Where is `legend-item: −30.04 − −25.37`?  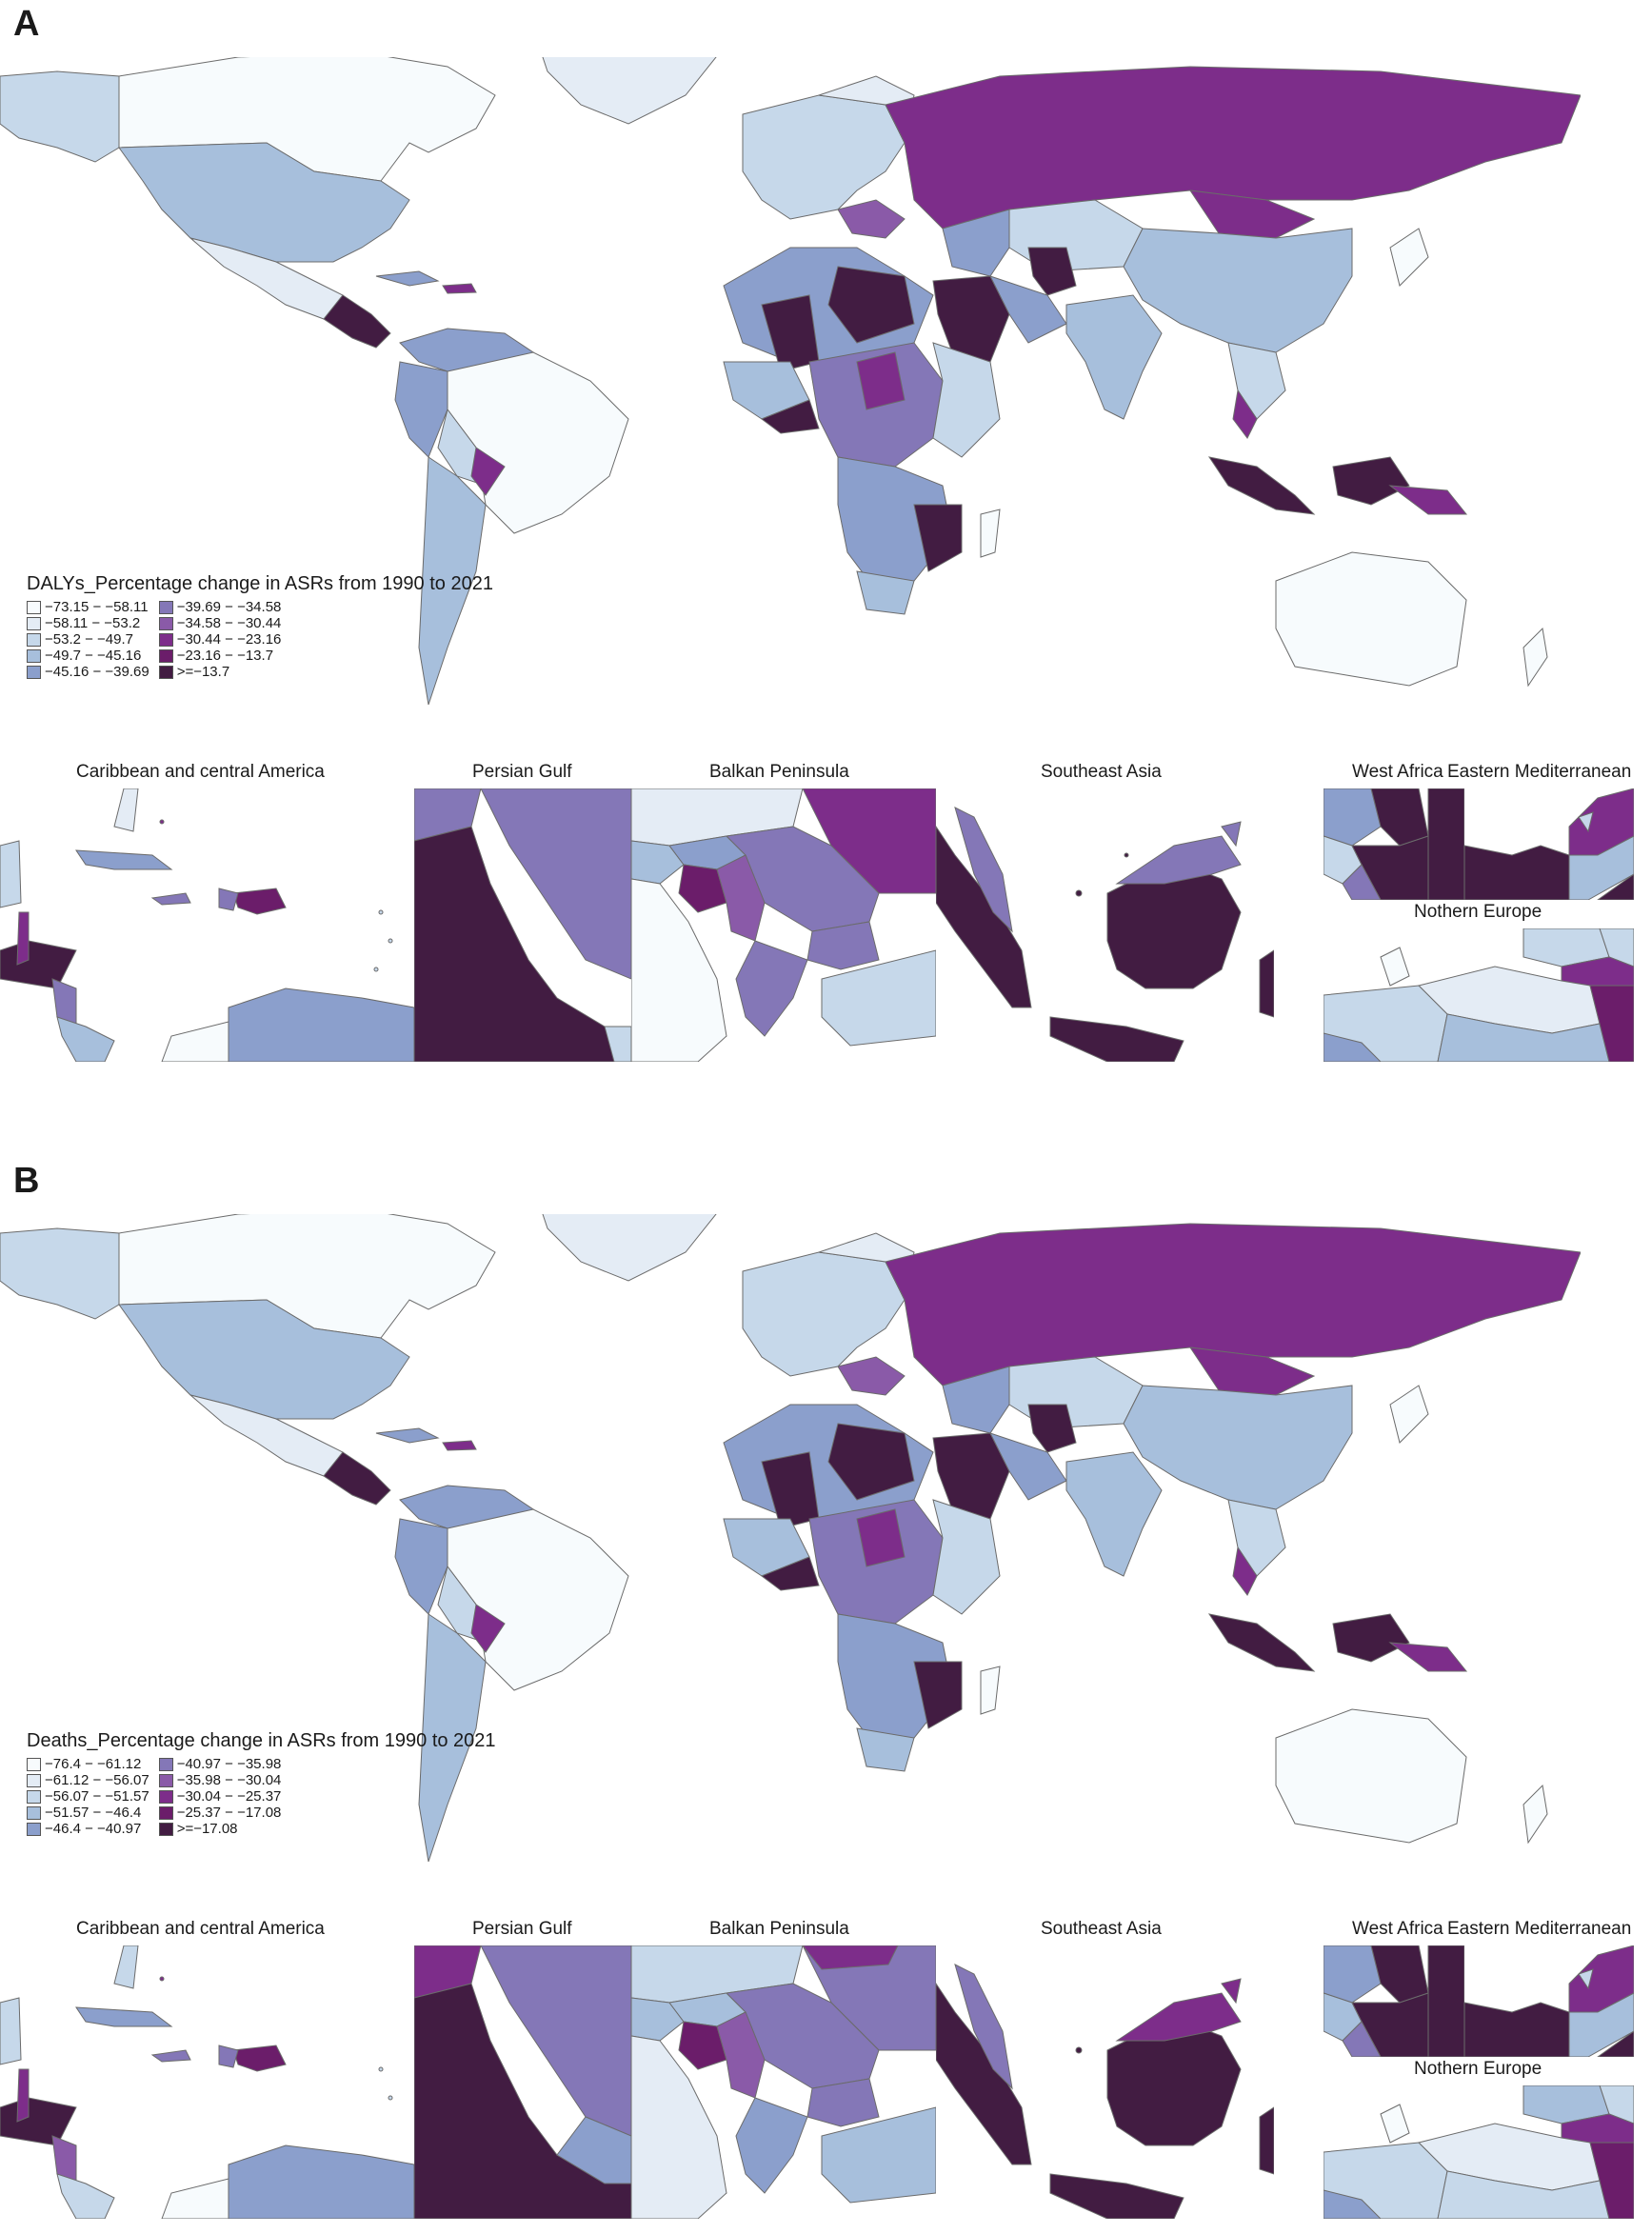 legend-item: −30.04 − −25.37 is located at coordinates (220, 1797).